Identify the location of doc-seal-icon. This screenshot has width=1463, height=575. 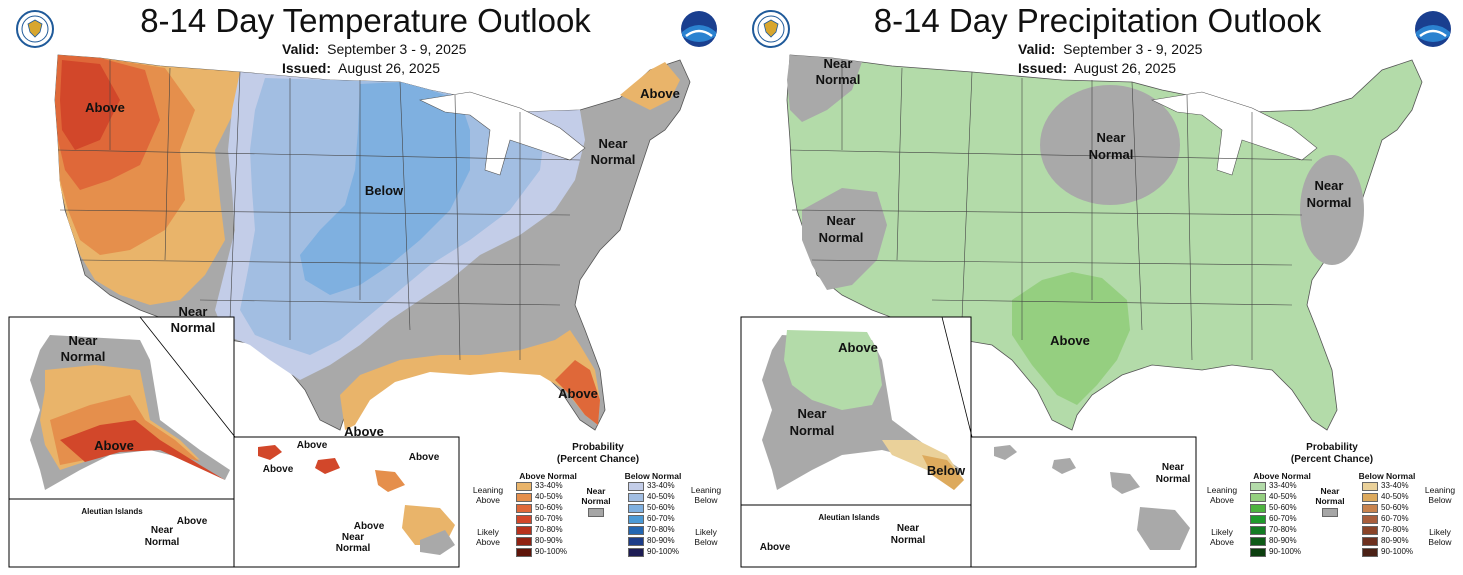
(35, 29).